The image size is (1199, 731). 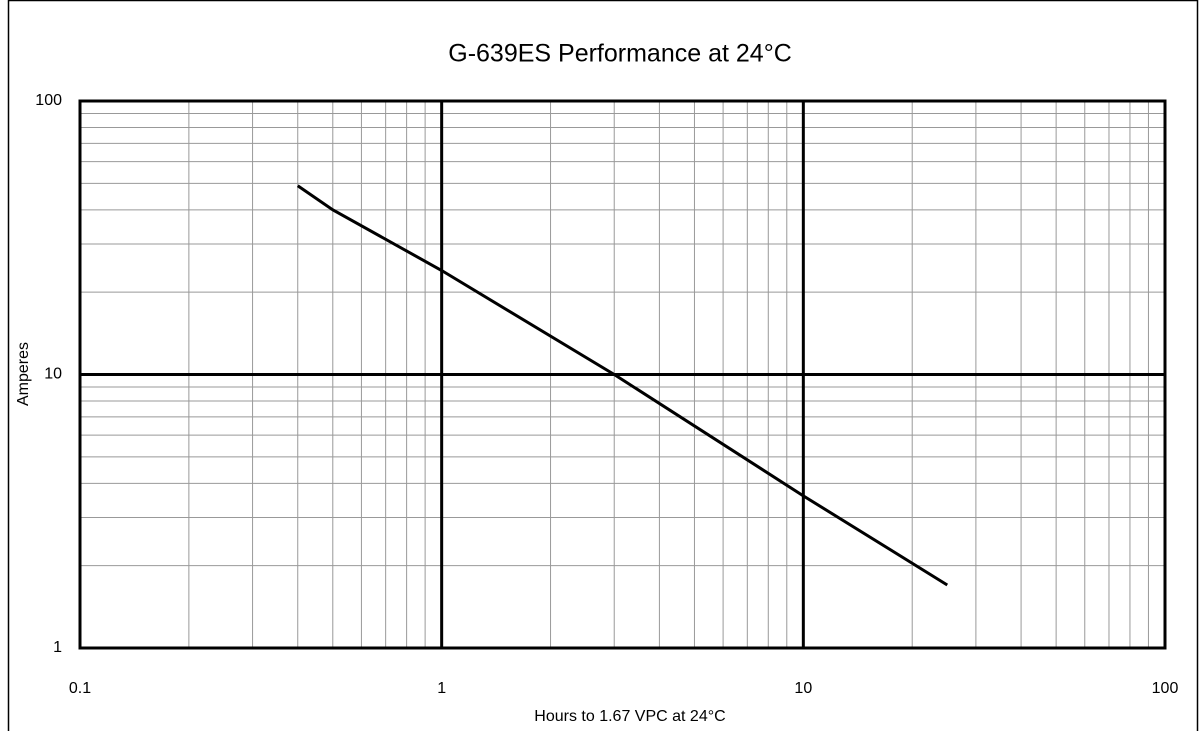 I want to click on y-tick-label: 10, so click(x=53, y=374).